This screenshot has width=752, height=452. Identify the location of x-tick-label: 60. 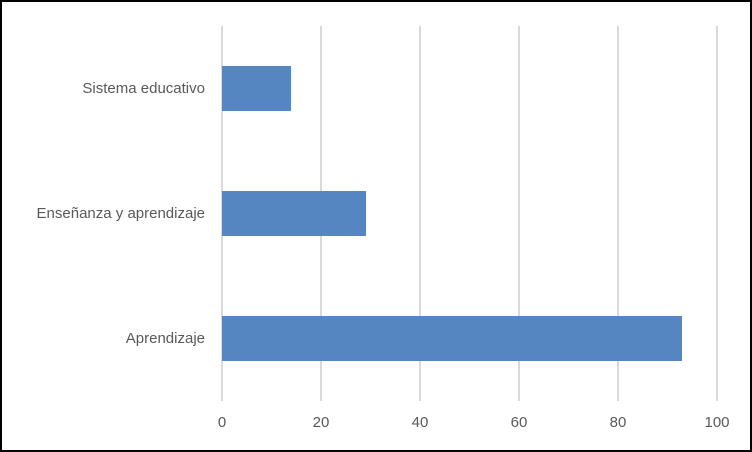
(519, 422).